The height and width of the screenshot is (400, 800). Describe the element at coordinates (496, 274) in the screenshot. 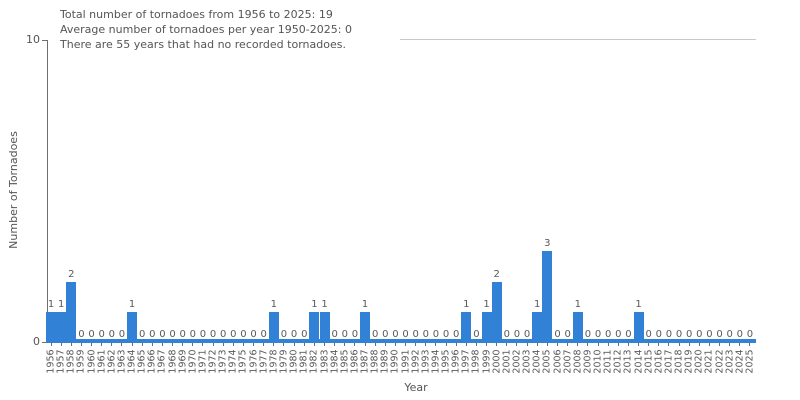

I see `bar-value-label: 2` at that location.